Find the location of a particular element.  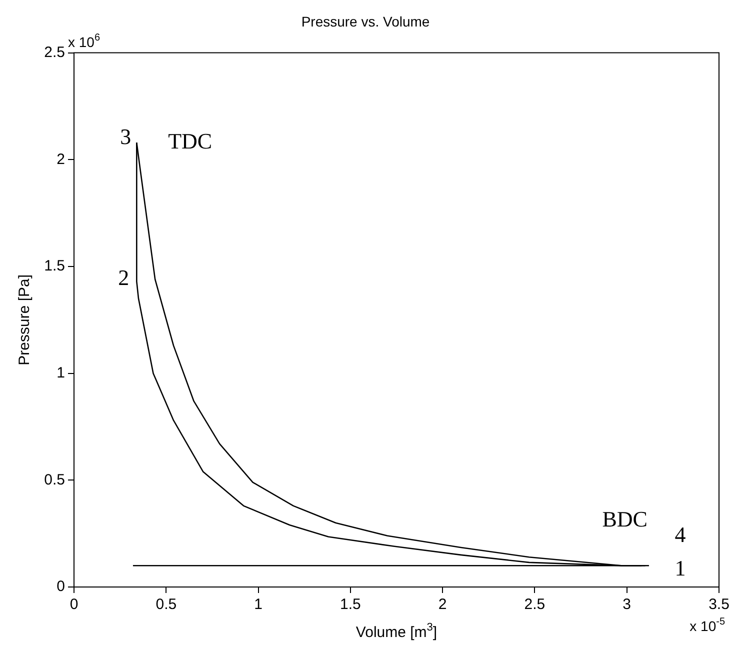

x-tick-label: 2 is located at coordinates (442, 605).